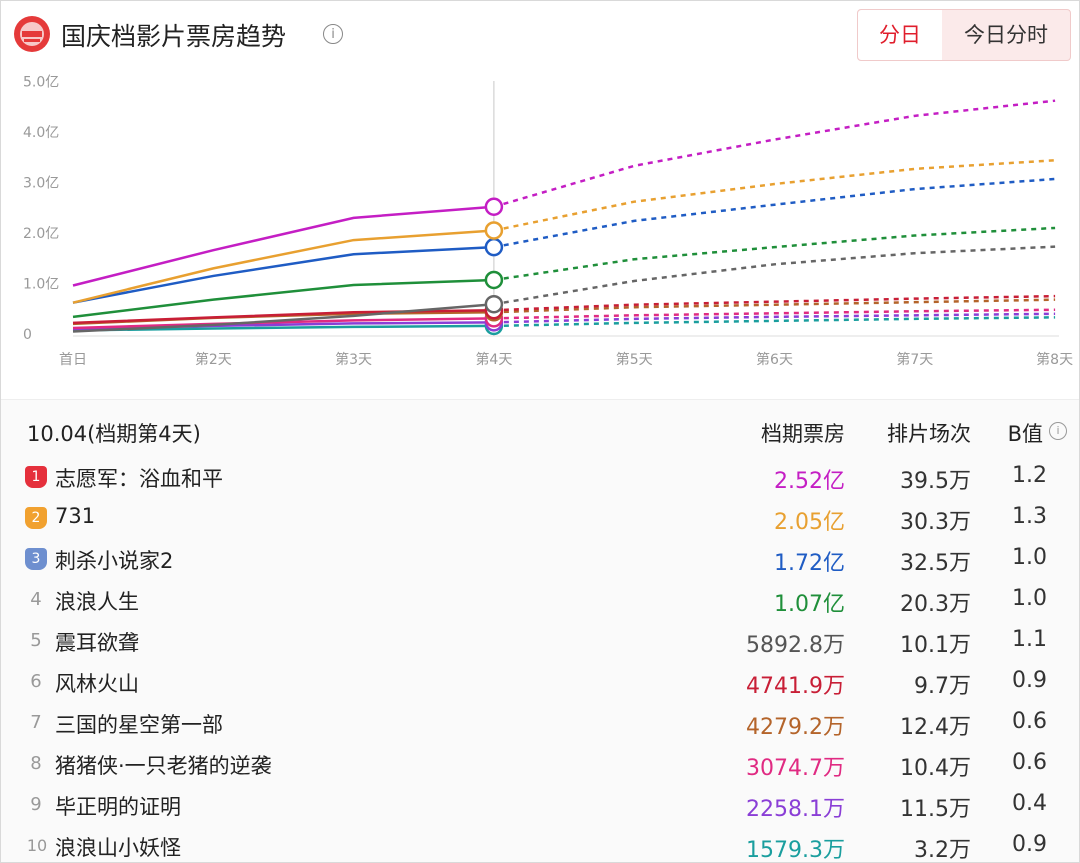  Describe the element at coordinates (36, 722) in the screenshot. I see `rank-badge: 7` at that location.